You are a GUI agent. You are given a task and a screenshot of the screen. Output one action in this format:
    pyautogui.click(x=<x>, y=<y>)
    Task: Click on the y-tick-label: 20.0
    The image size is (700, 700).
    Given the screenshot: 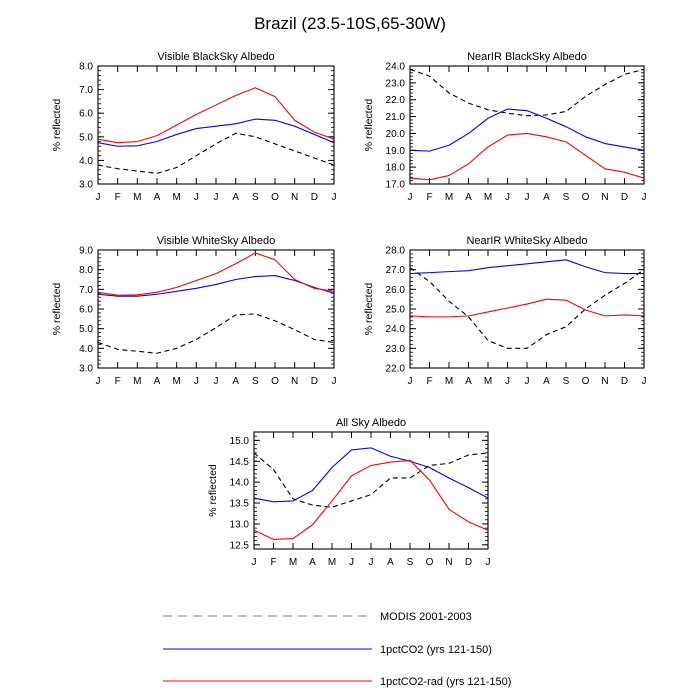 What is the action you would take?
    pyautogui.click(x=396, y=134)
    